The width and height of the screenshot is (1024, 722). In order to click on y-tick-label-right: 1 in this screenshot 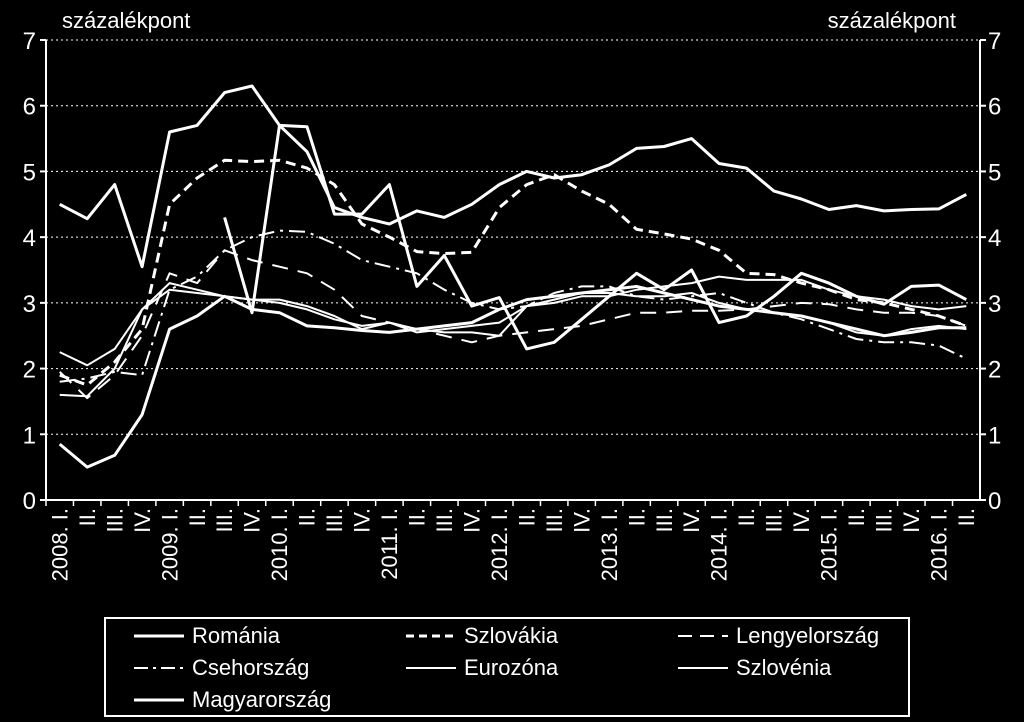, I will do `click(994, 435)`.